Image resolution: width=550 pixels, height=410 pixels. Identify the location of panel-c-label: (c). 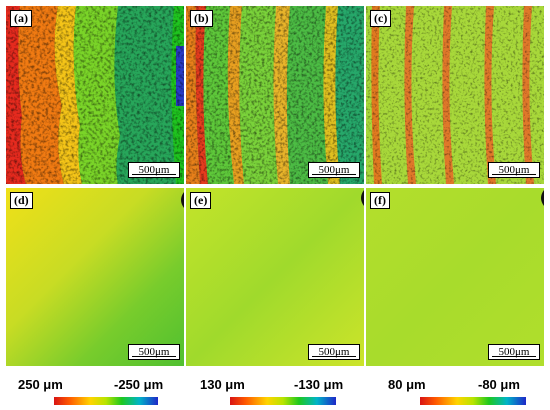
(381, 18).